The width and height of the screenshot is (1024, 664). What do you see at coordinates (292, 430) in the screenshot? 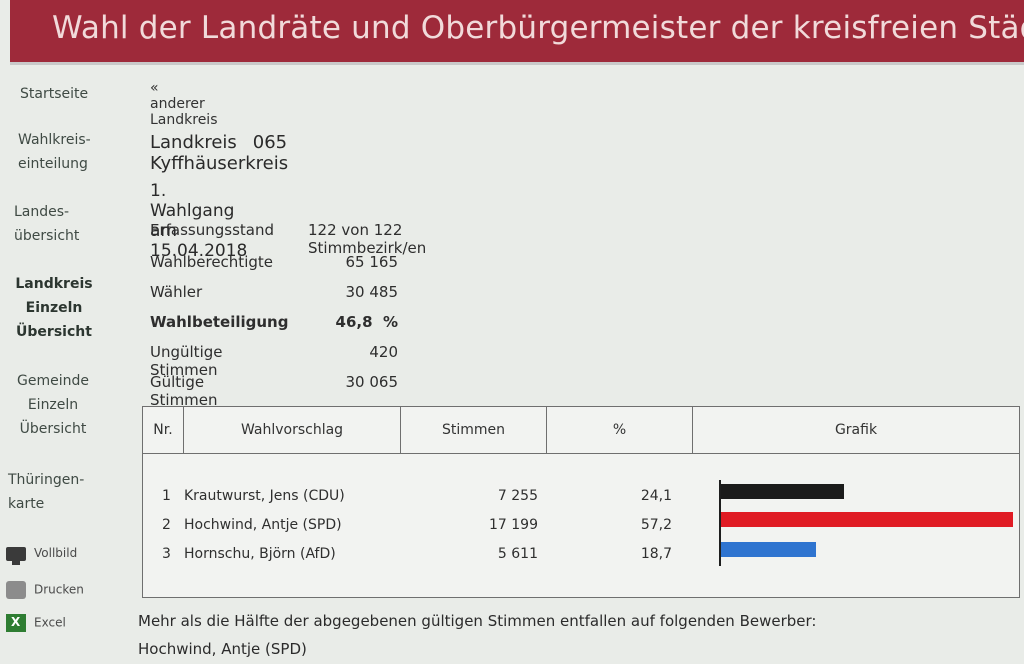
I see `header-wahlvorschlag: Wahlvorschlag` at bounding box center [292, 430].